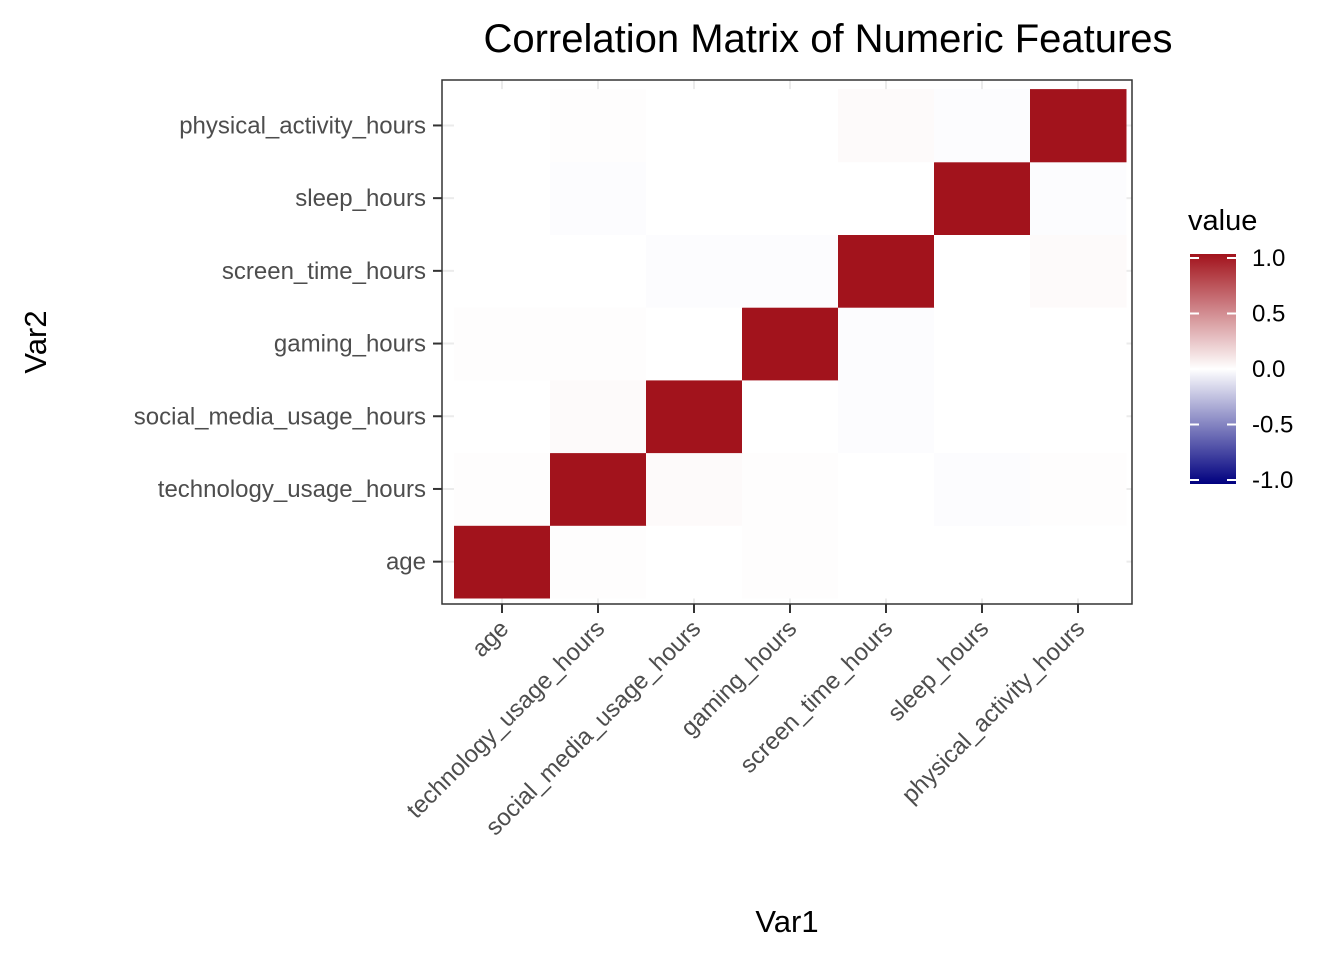  Describe the element at coordinates (982, 271) in the screenshot. I see `heatmap-tile-sleep_hours-screen_time_hours` at that location.